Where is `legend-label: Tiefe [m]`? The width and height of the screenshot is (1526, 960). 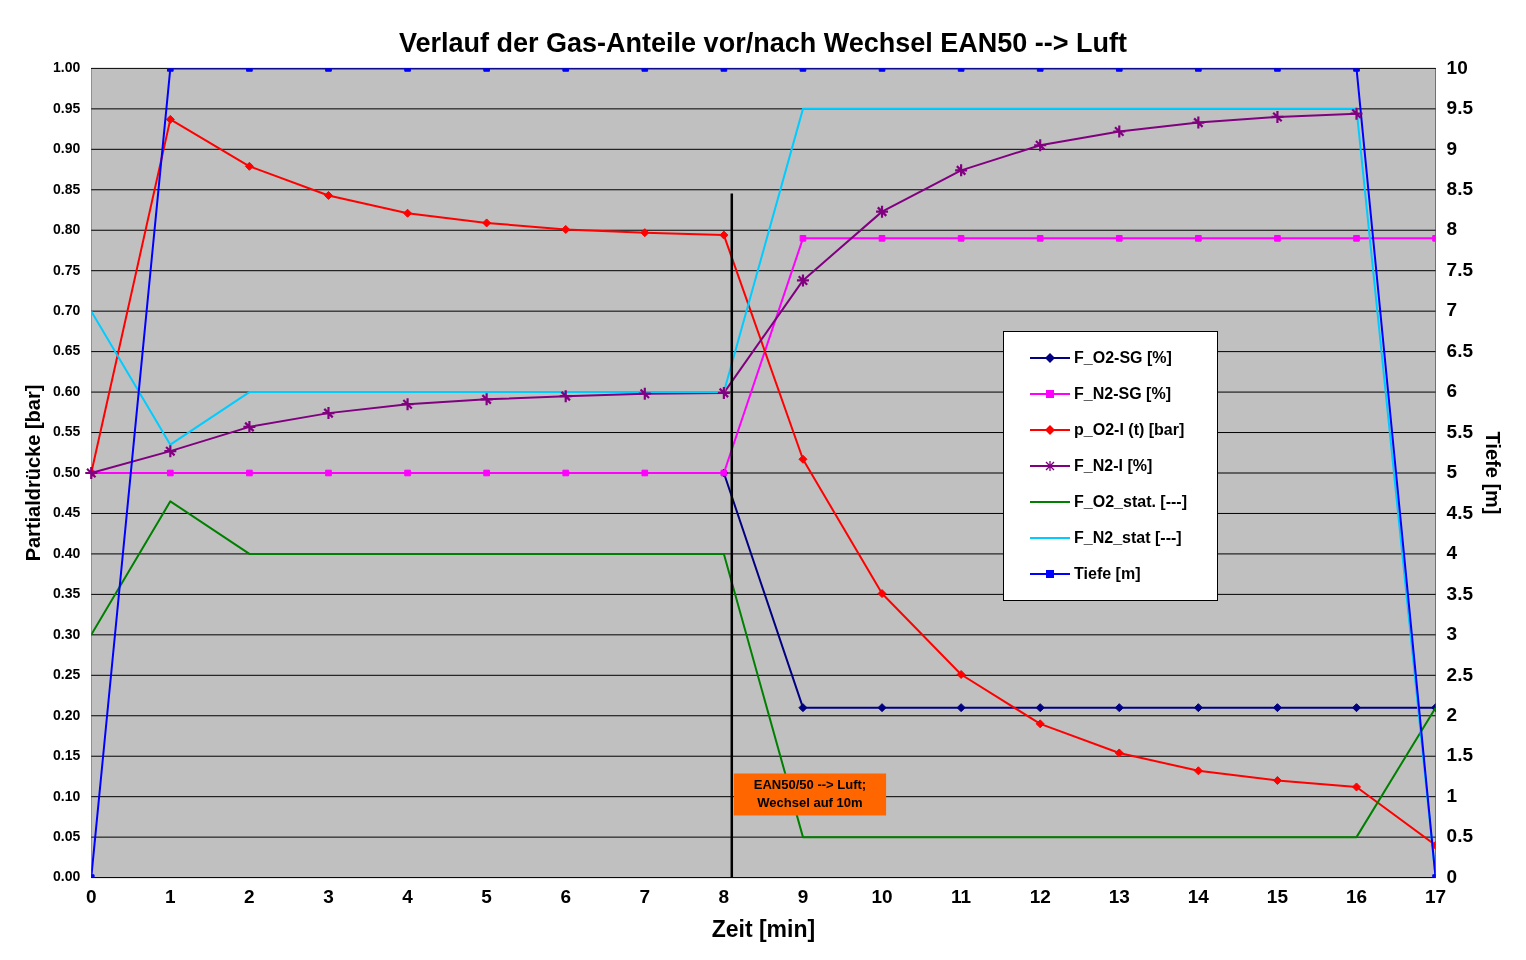 legend-label: Tiefe [m] is located at coordinates (1107, 574).